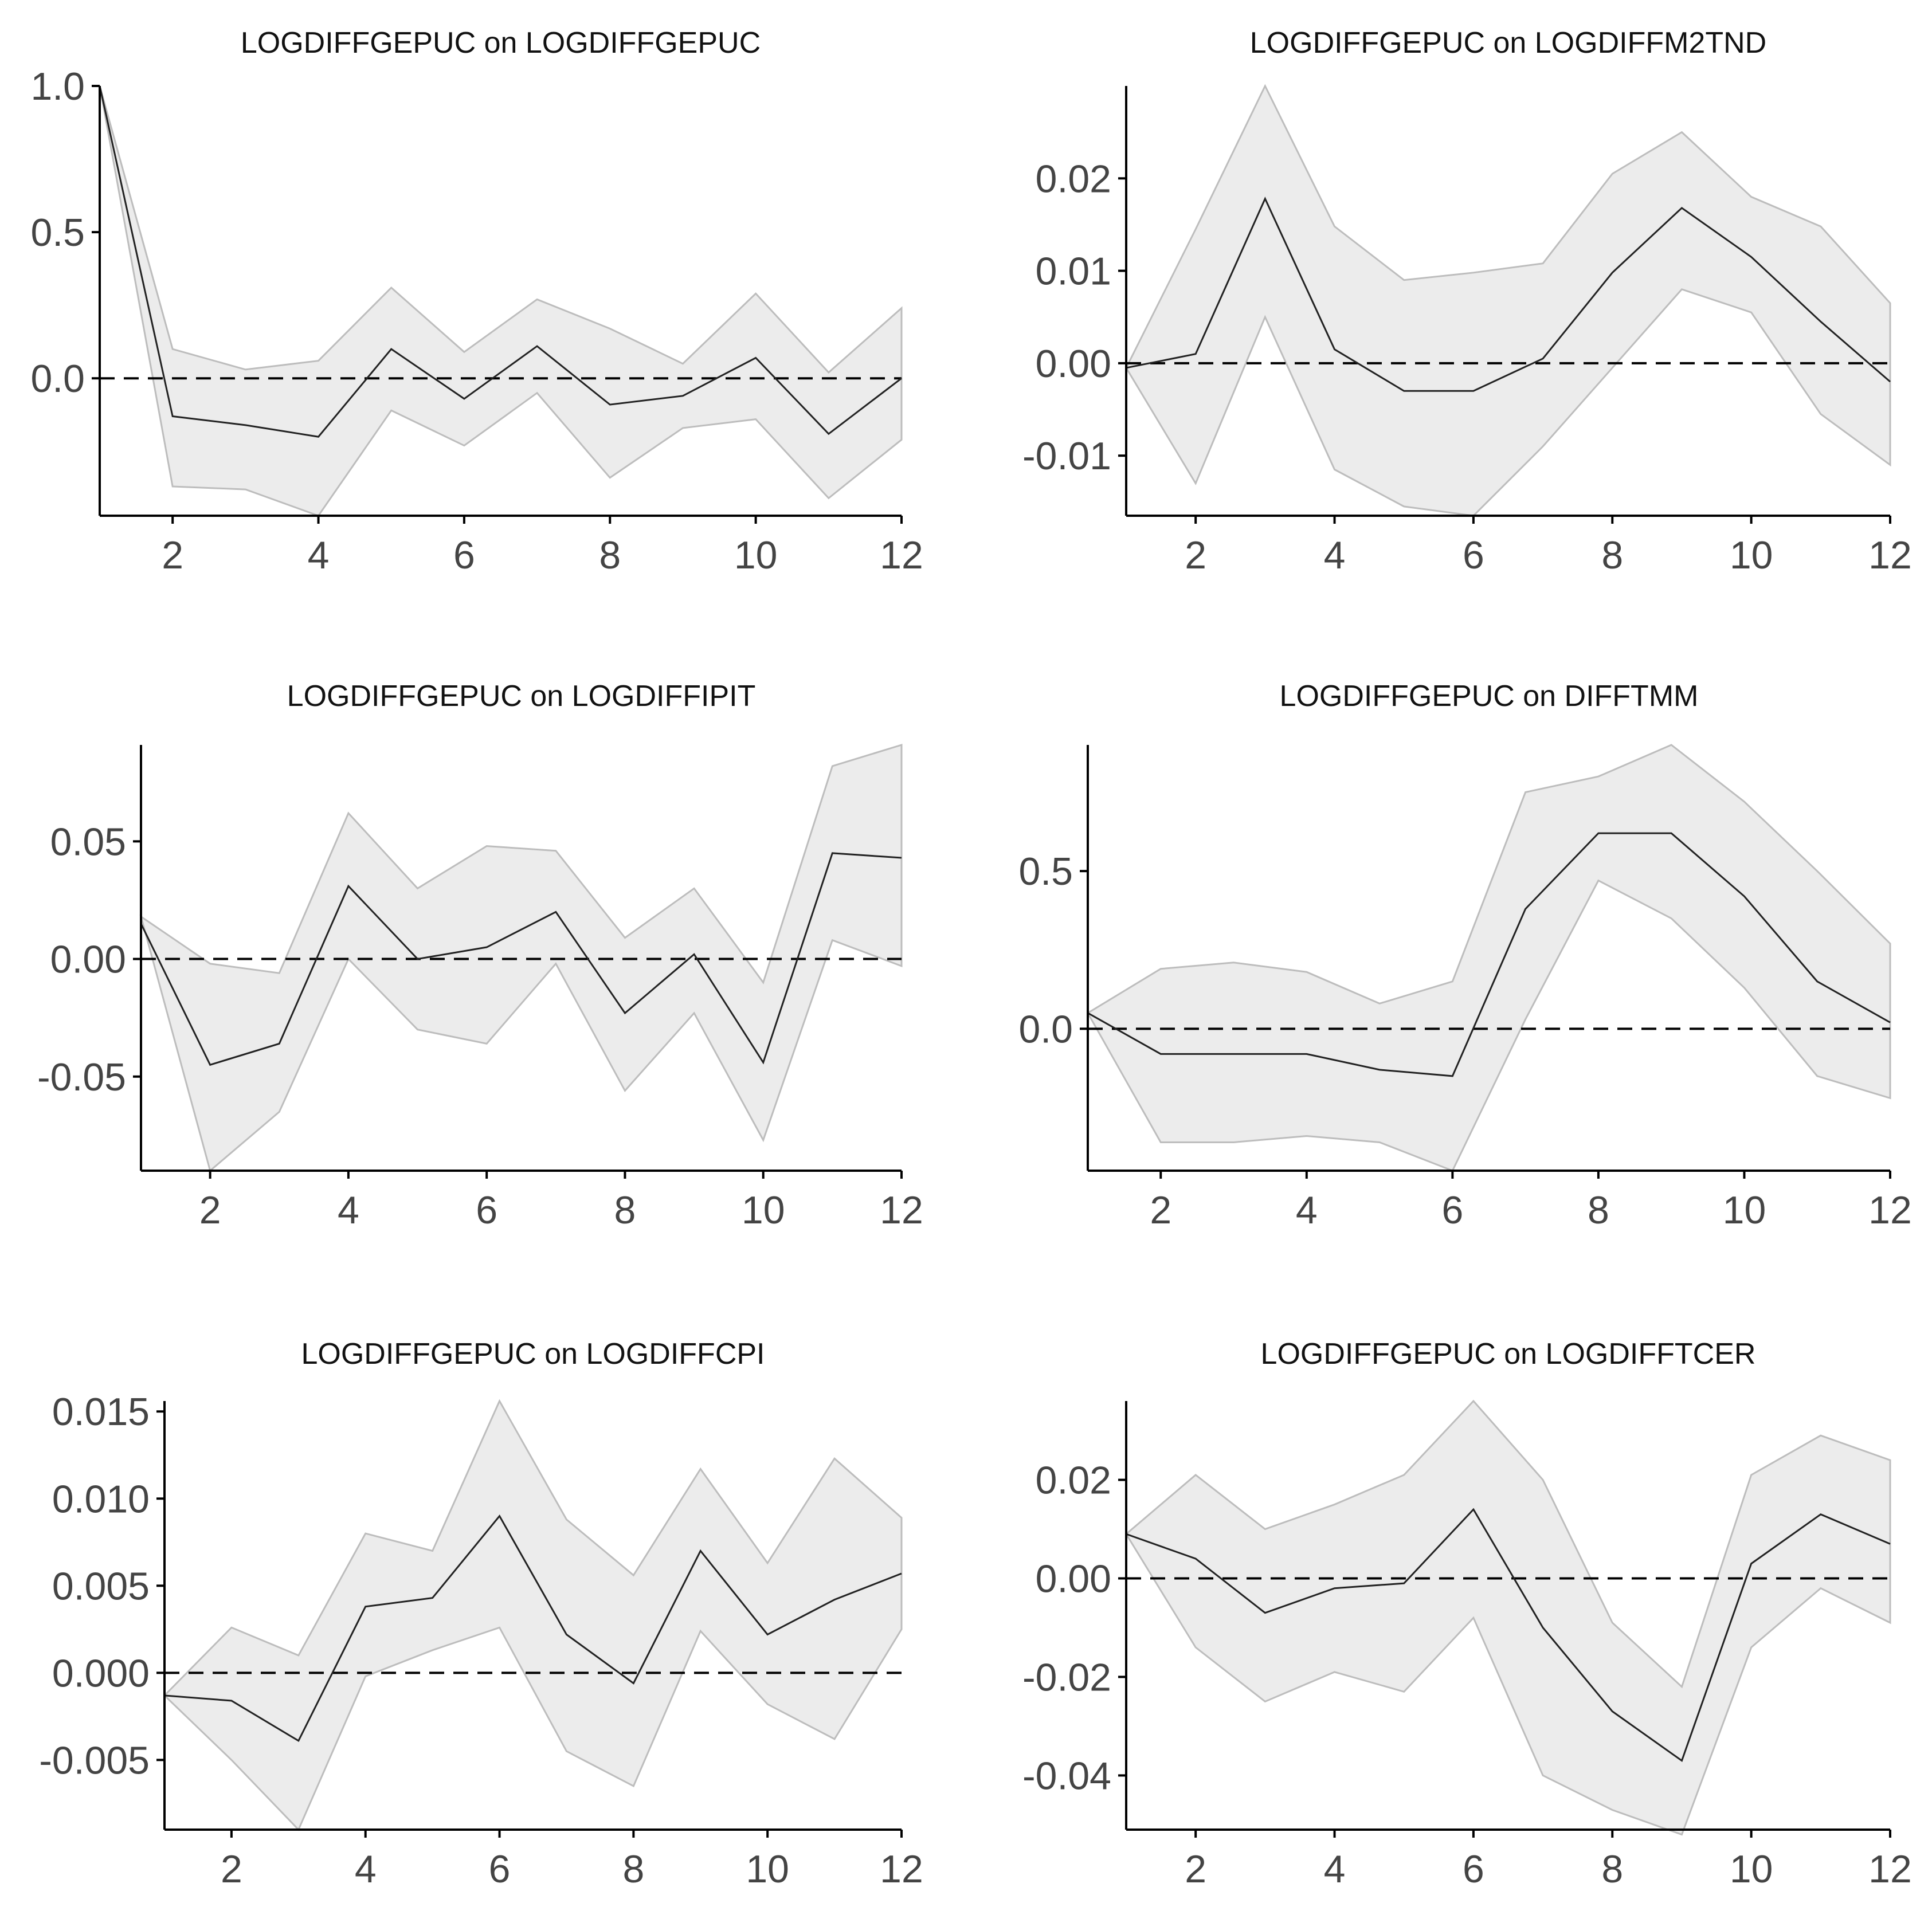 This screenshot has width=1932, height=1907. I want to click on y-tick-label: -0.02, so click(1066, 1677).